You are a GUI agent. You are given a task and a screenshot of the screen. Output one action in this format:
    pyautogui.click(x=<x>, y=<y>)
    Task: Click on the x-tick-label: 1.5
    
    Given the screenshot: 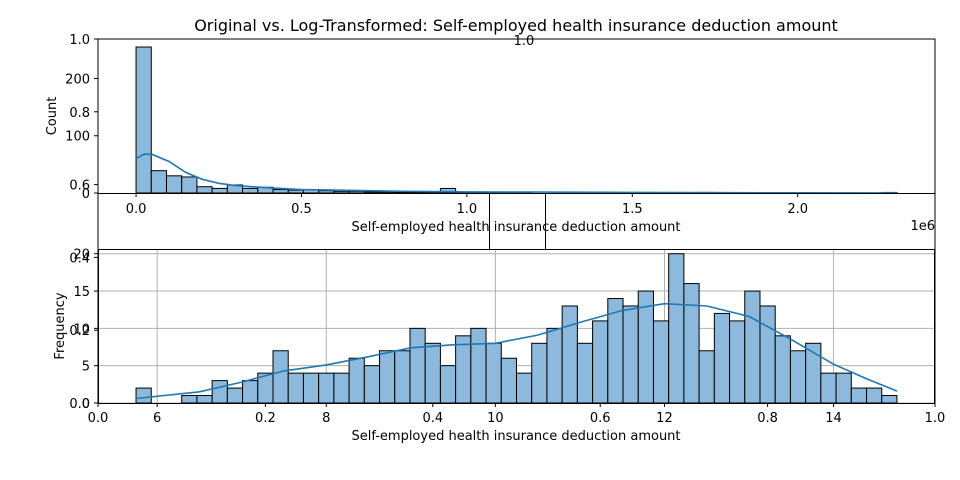 What is the action you would take?
    pyautogui.click(x=632, y=209)
    